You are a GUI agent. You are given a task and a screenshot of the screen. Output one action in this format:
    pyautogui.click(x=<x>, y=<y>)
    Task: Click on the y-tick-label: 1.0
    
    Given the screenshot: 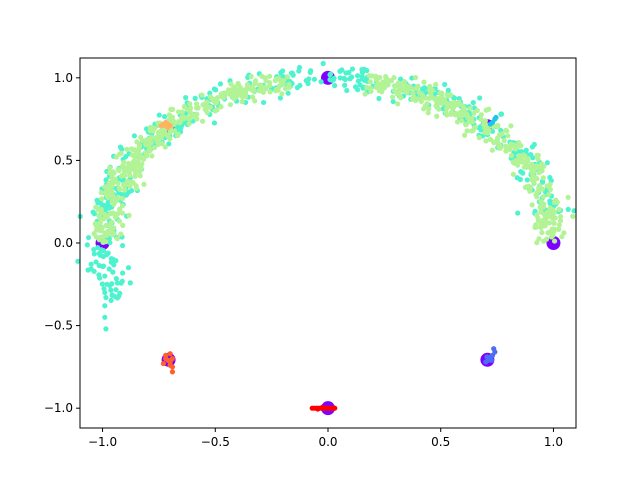 What is the action you would take?
    pyautogui.click(x=63, y=78)
    